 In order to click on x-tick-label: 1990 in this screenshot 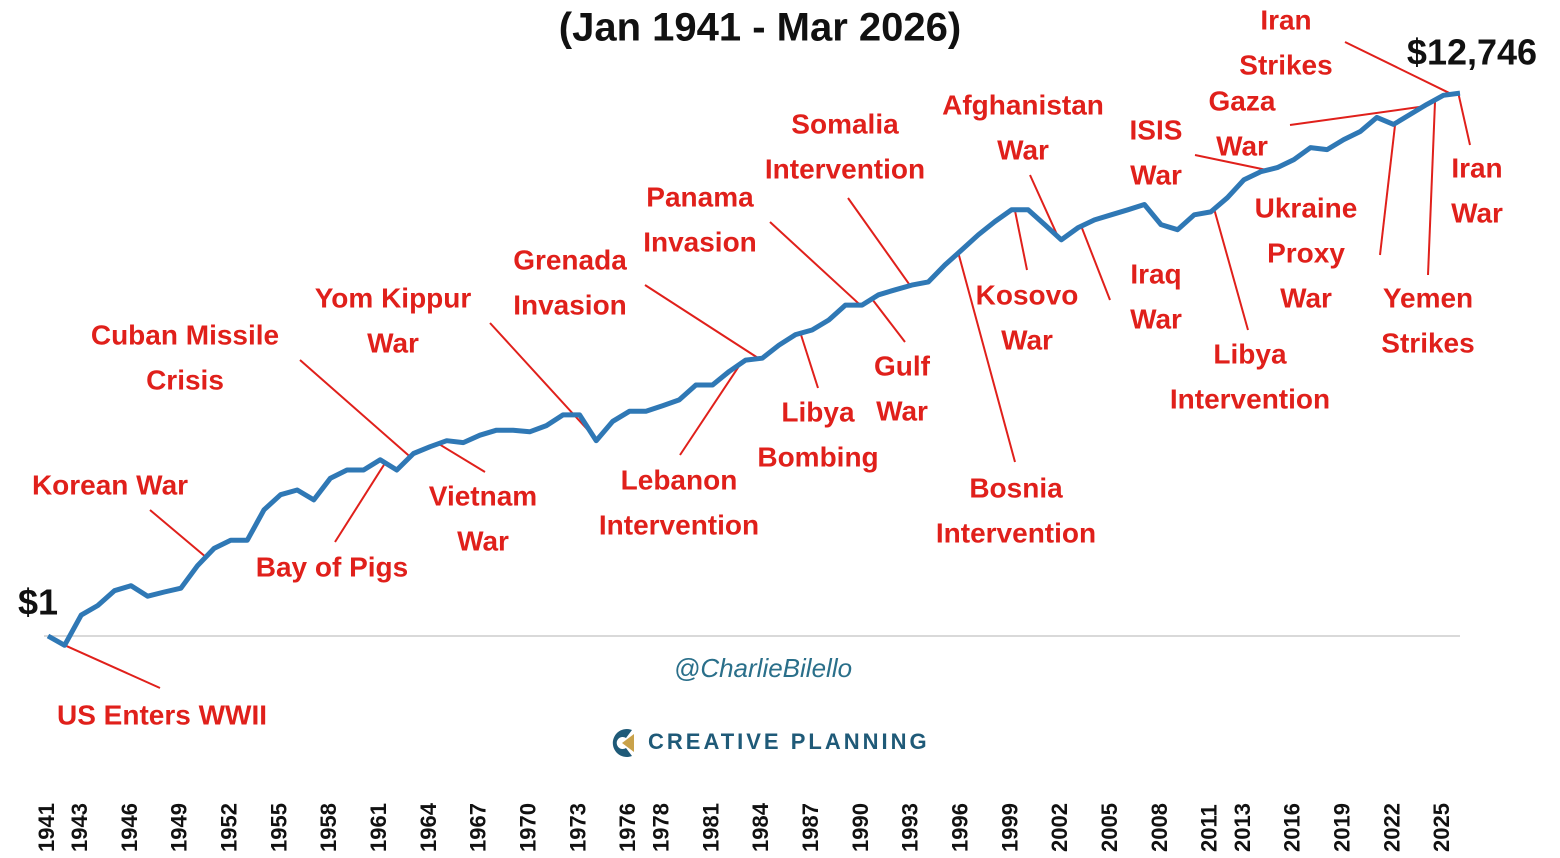, I will do `click(860, 827)`.